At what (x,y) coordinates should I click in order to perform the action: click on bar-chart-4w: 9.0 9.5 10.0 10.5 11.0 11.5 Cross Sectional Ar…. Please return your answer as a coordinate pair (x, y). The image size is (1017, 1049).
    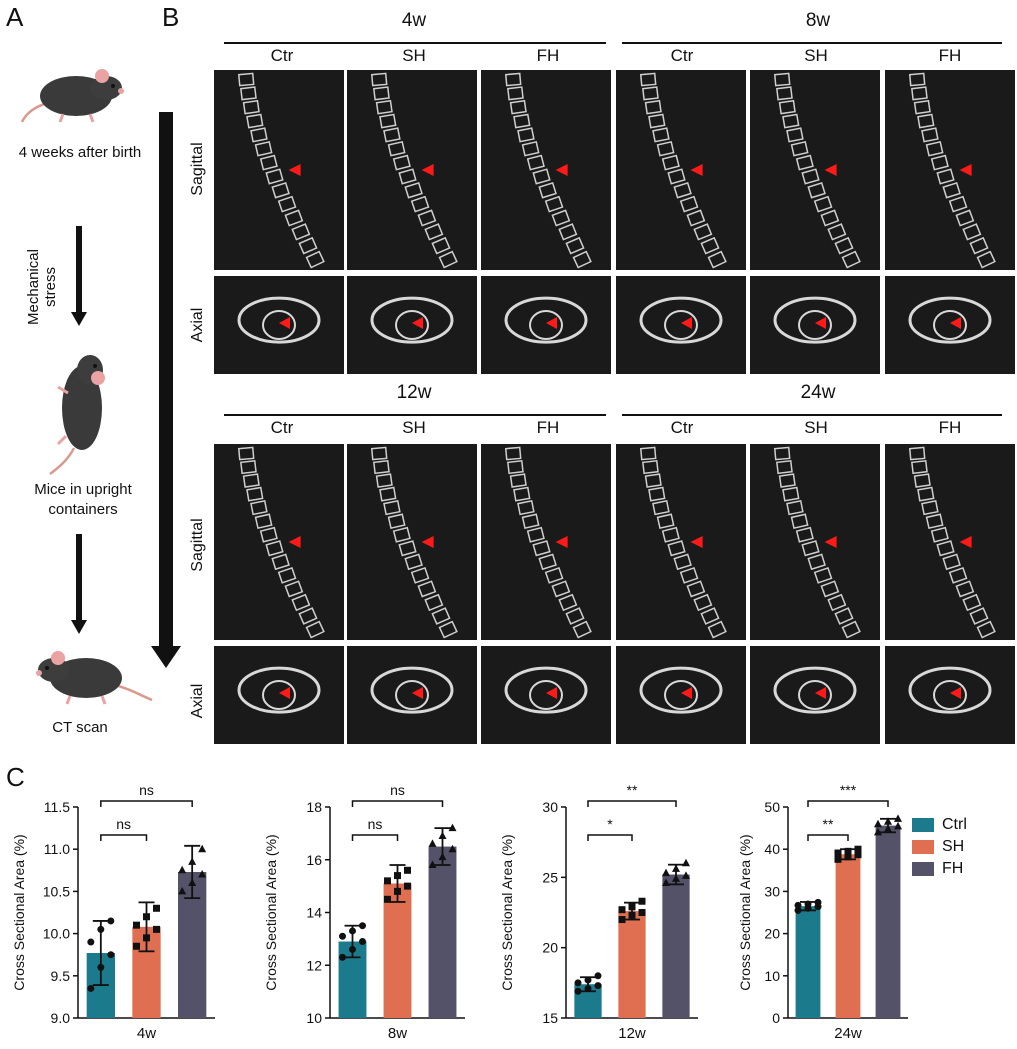
    Looking at the image, I should click on (125, 912).